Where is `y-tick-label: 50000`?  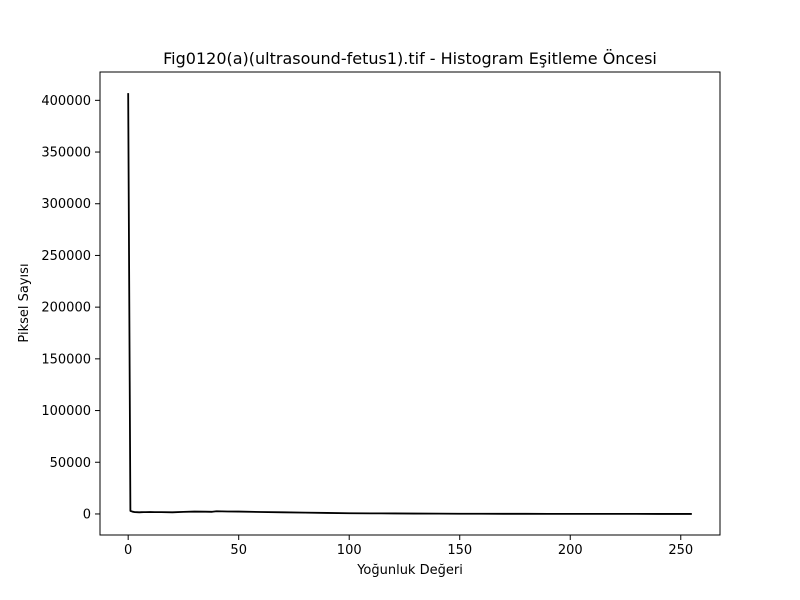
y-tick-label: 50000 is located at coordinates (70, 463).